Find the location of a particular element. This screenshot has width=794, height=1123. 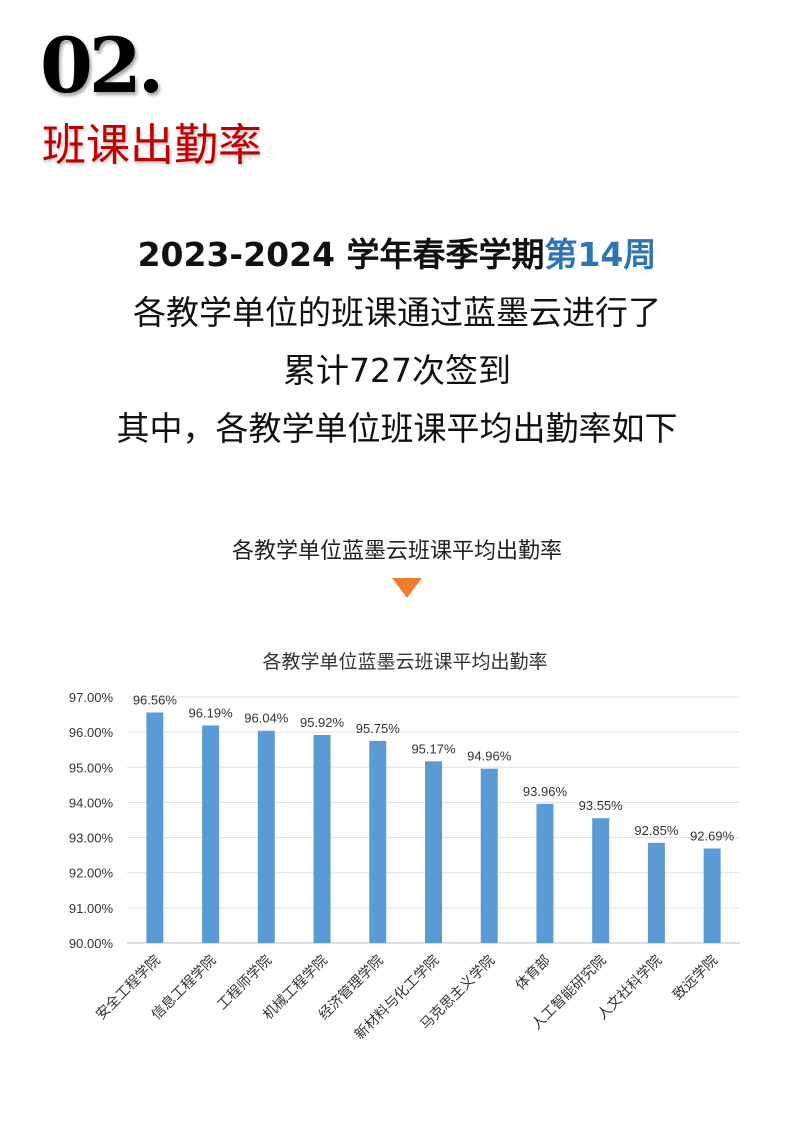

intro-line-1: 2023-2024 学年春季学期第14周 is located at coordinates (397, 255).